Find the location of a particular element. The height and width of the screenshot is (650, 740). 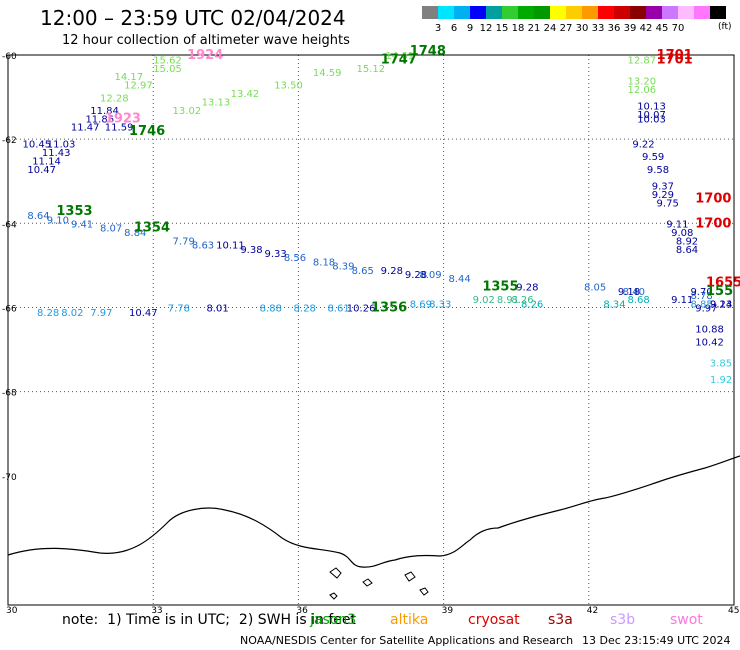

lat-tick-label: -70 is located at coordinates (9, 478).